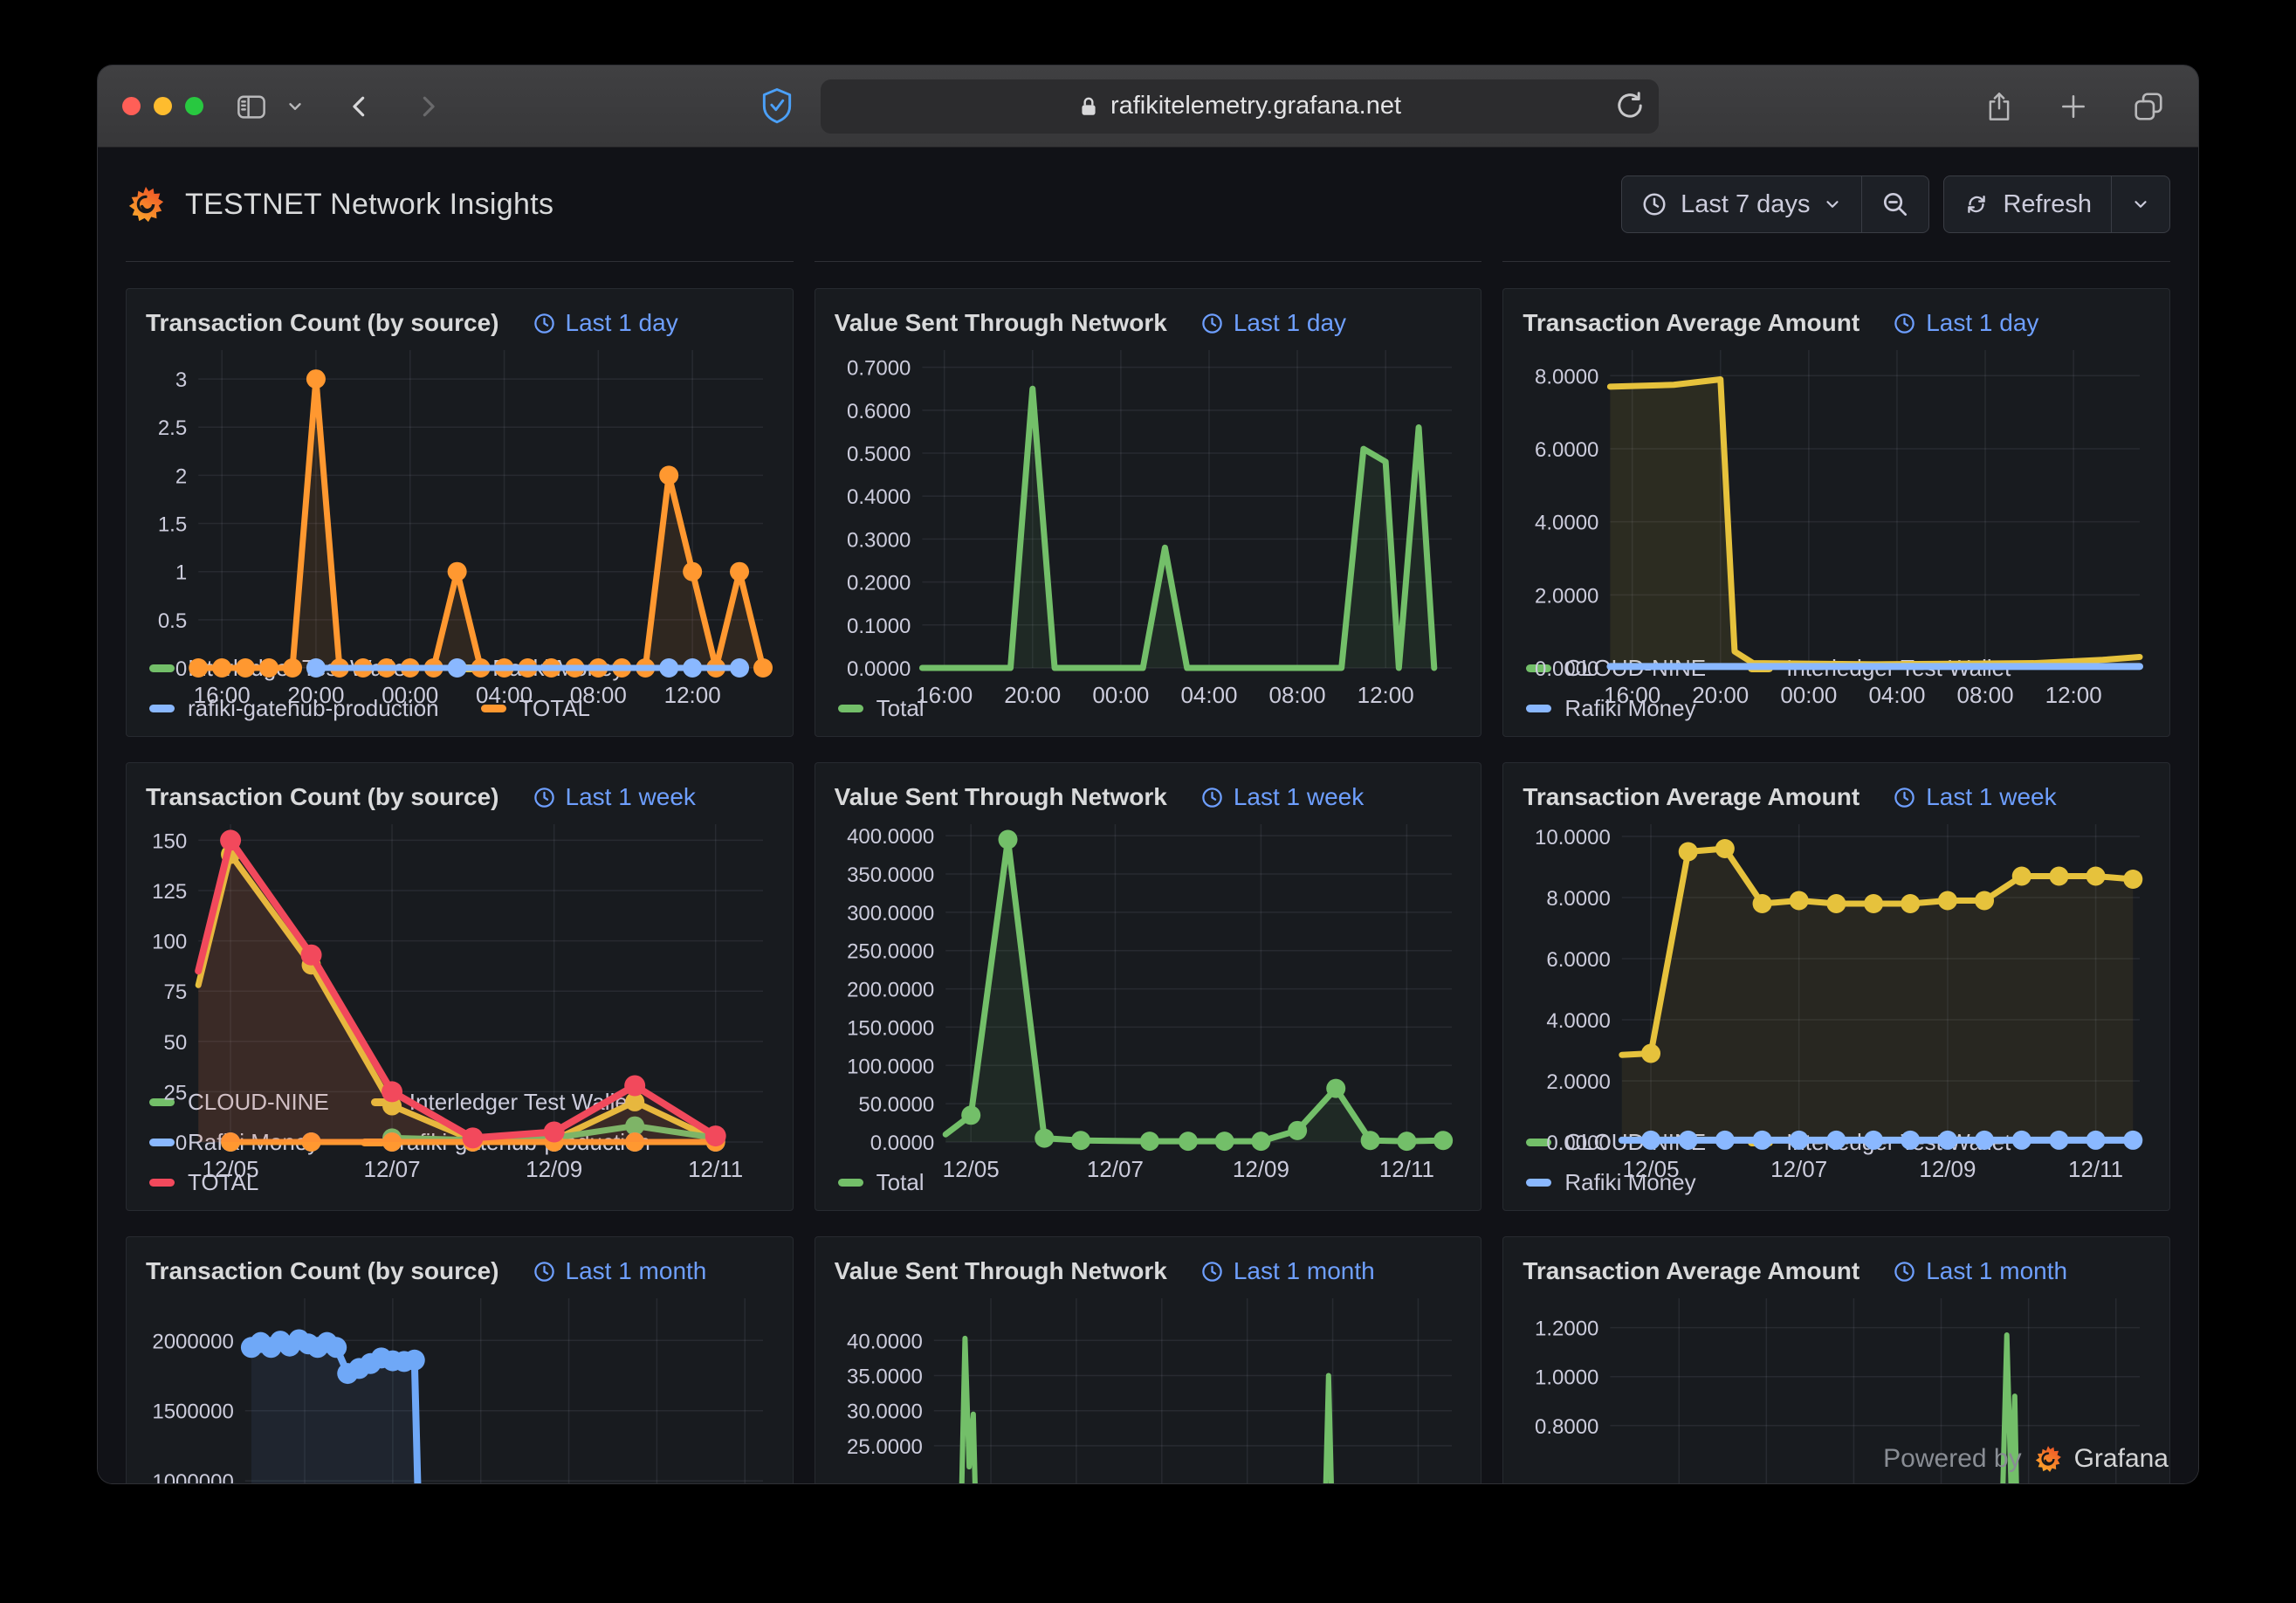  I want to click on time-range-label: Last 7 days, so click(1746, 204).